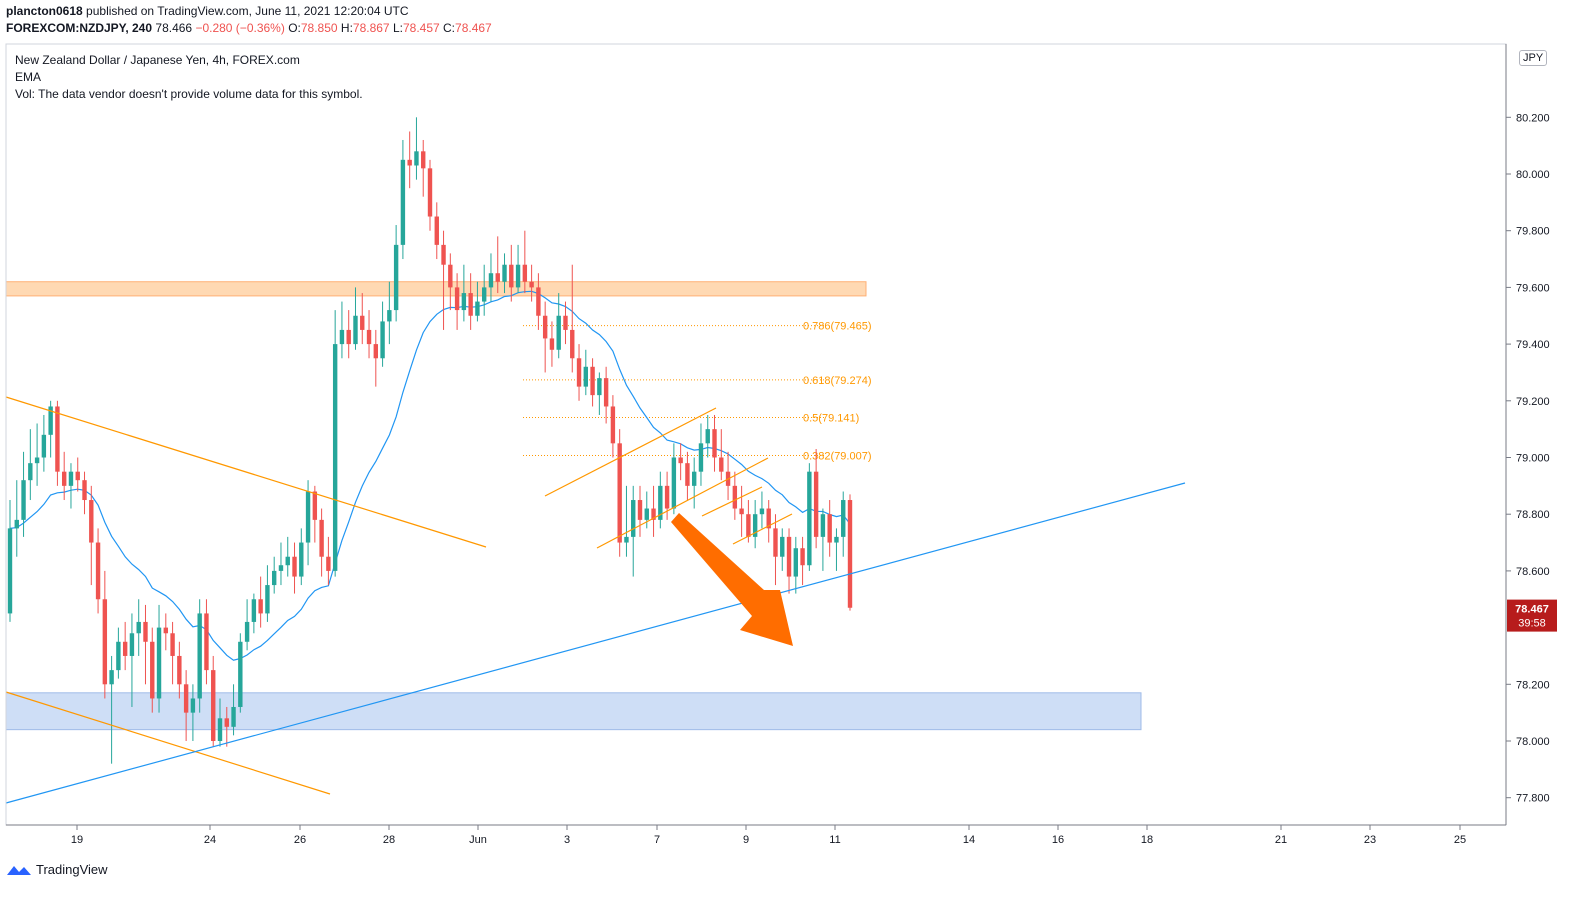  Describe the element at coordinates (168, 743) in the screenshot. I see `orange-downtrend-line-lower` at that location.